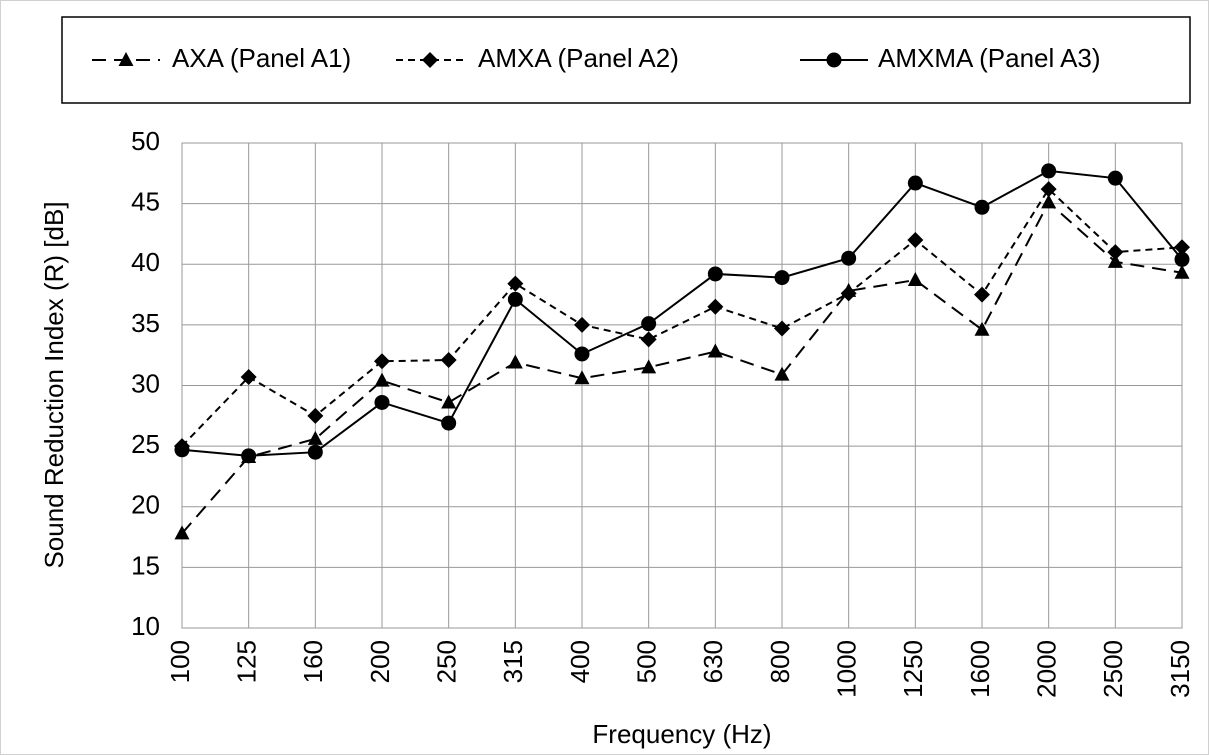 The width and height of the screenshot is (1209, 755). What do you see at coordinates (313, 661) in the screenshot?
I see `x-tick-label: 160` at bounding box center [313, 661].